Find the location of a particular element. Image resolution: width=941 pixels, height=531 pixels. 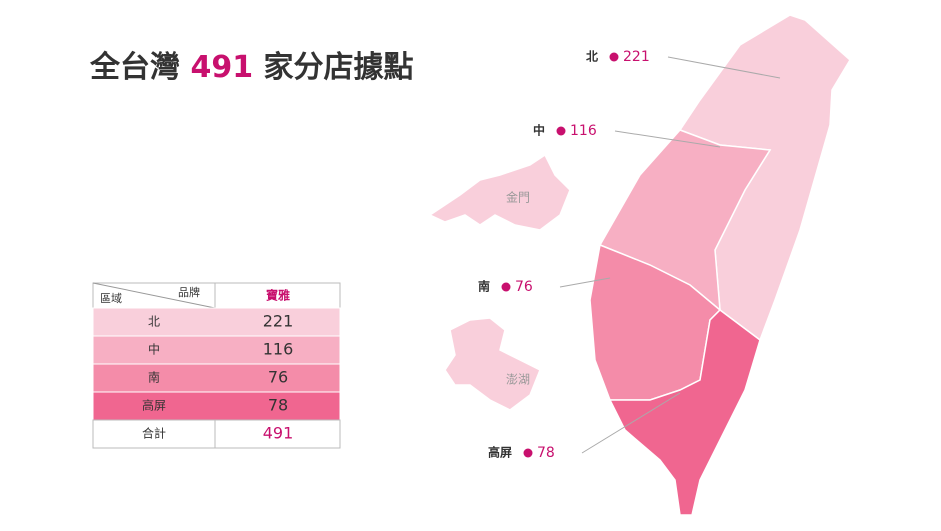

row-region: 北 is located at coordinates (154, 322).